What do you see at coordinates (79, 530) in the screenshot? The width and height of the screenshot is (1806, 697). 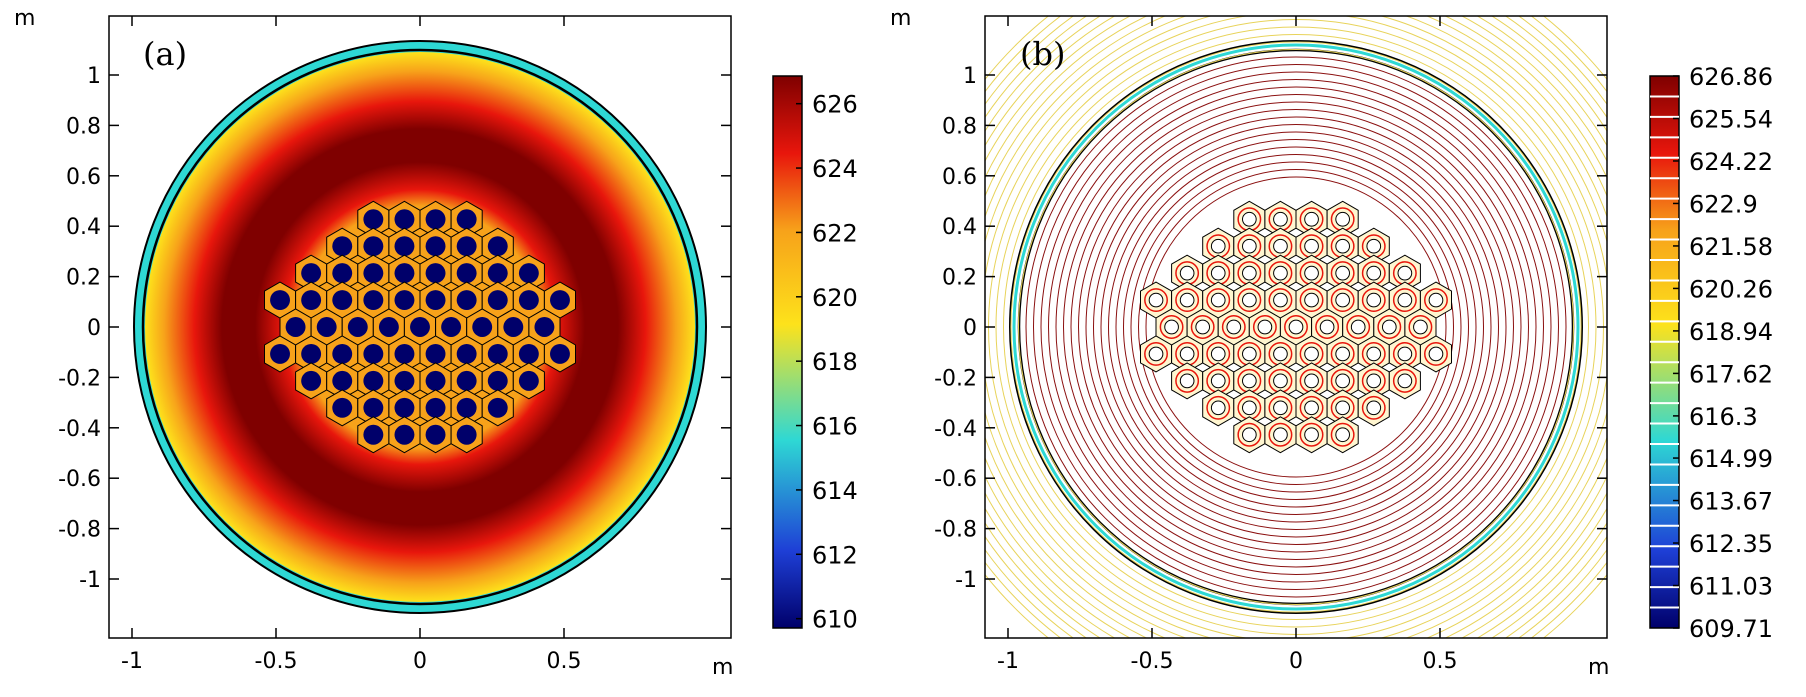 I see `y-tick-label: -0.8` at bounding box center [79, 530].